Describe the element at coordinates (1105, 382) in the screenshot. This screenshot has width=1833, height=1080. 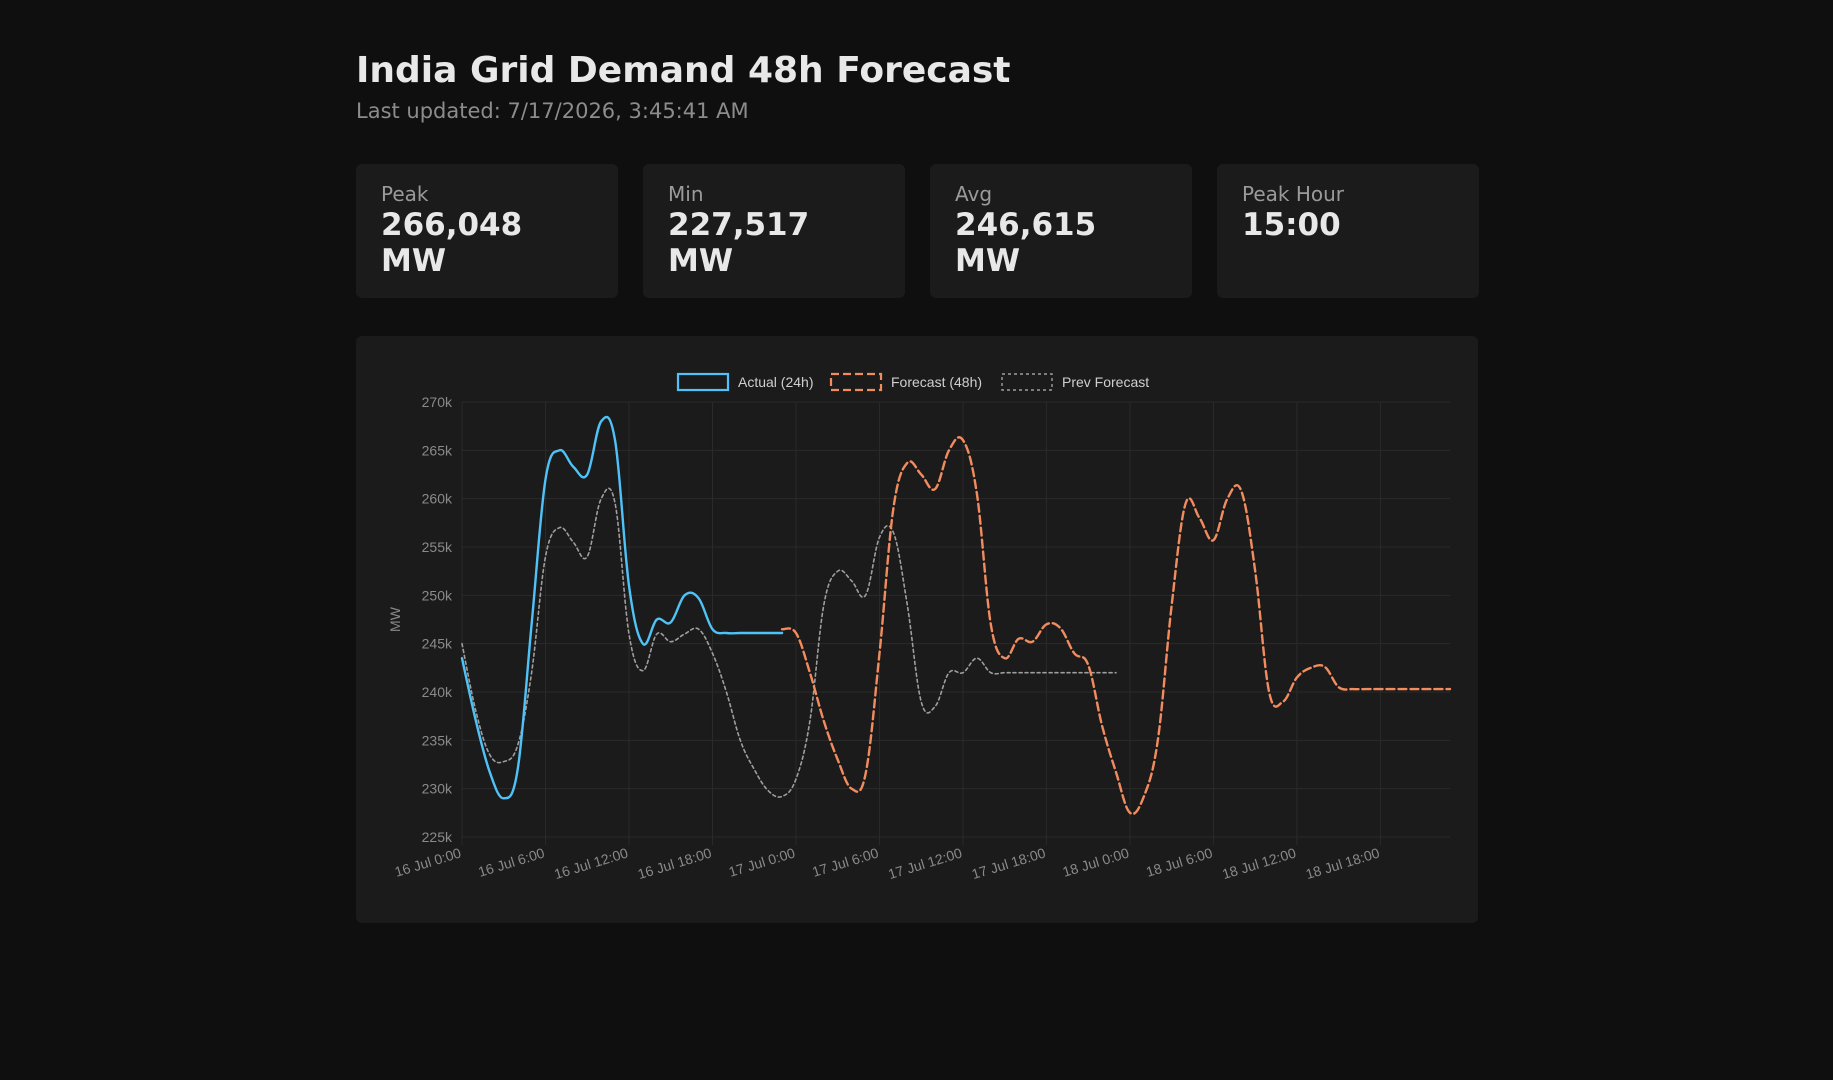
I see `legend-label: Prev Forecast` at that location.